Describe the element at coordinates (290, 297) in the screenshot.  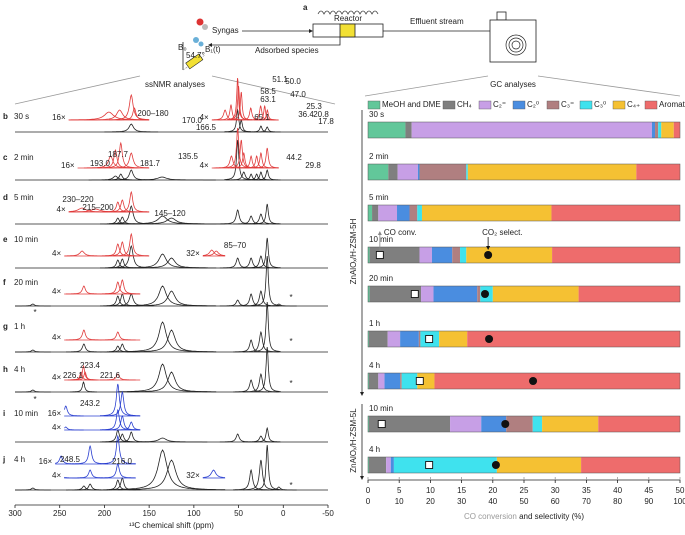
I see `peak-label: *` at that location.